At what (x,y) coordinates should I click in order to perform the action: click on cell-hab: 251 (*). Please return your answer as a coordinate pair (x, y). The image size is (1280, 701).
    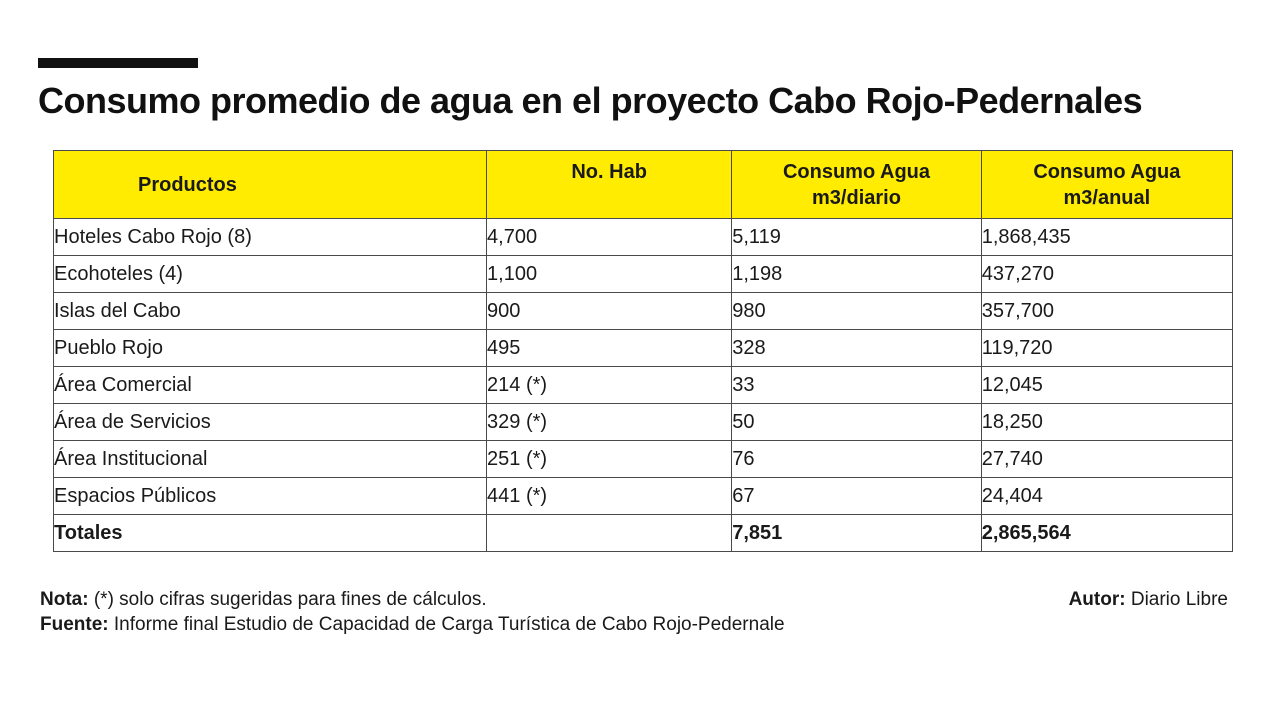
    Looking at the image, I should click on (609, 459).